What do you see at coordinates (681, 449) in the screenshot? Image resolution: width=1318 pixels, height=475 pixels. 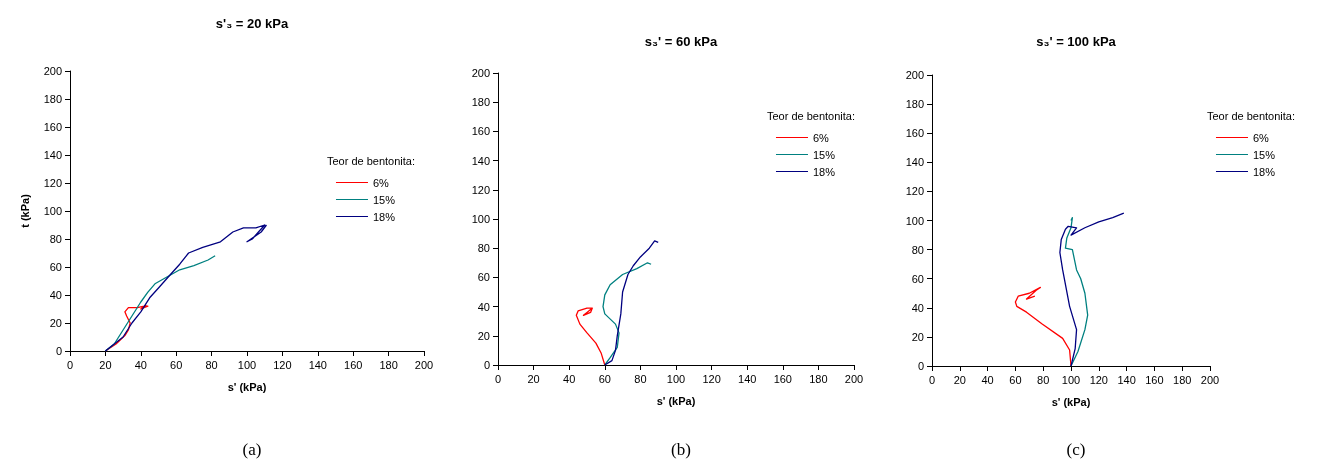 I see `text: (b)` at bounding box center [681, 449].